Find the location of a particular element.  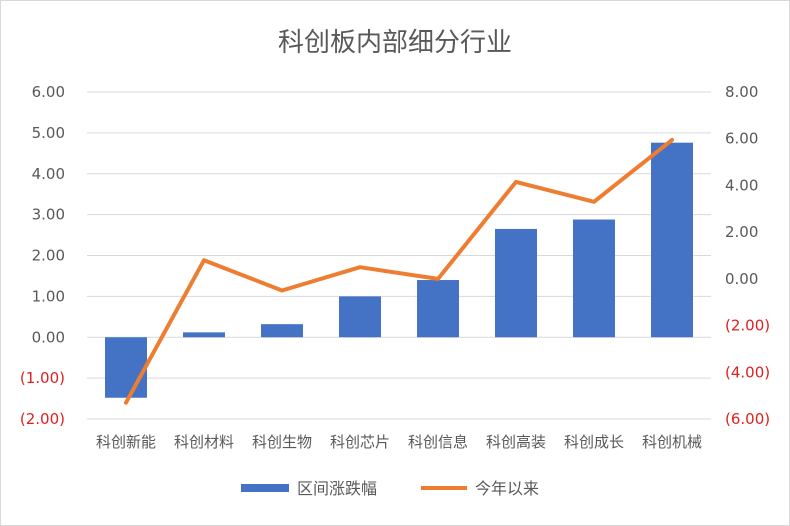

legend-bar-swatch is located at coordinates (265, 488).